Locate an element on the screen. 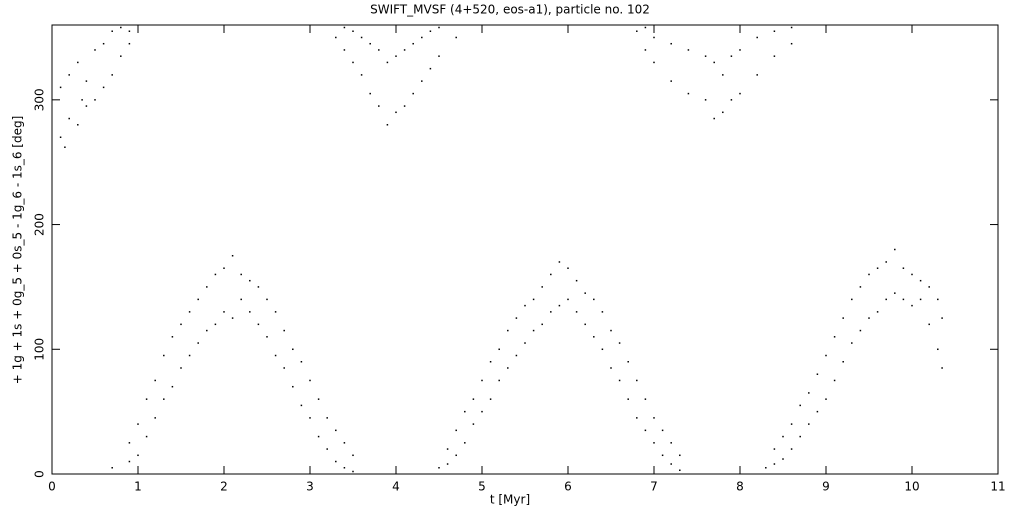 The image size is (1021, 511). y-tick-label: 300 is located at coordinates (40, 99).